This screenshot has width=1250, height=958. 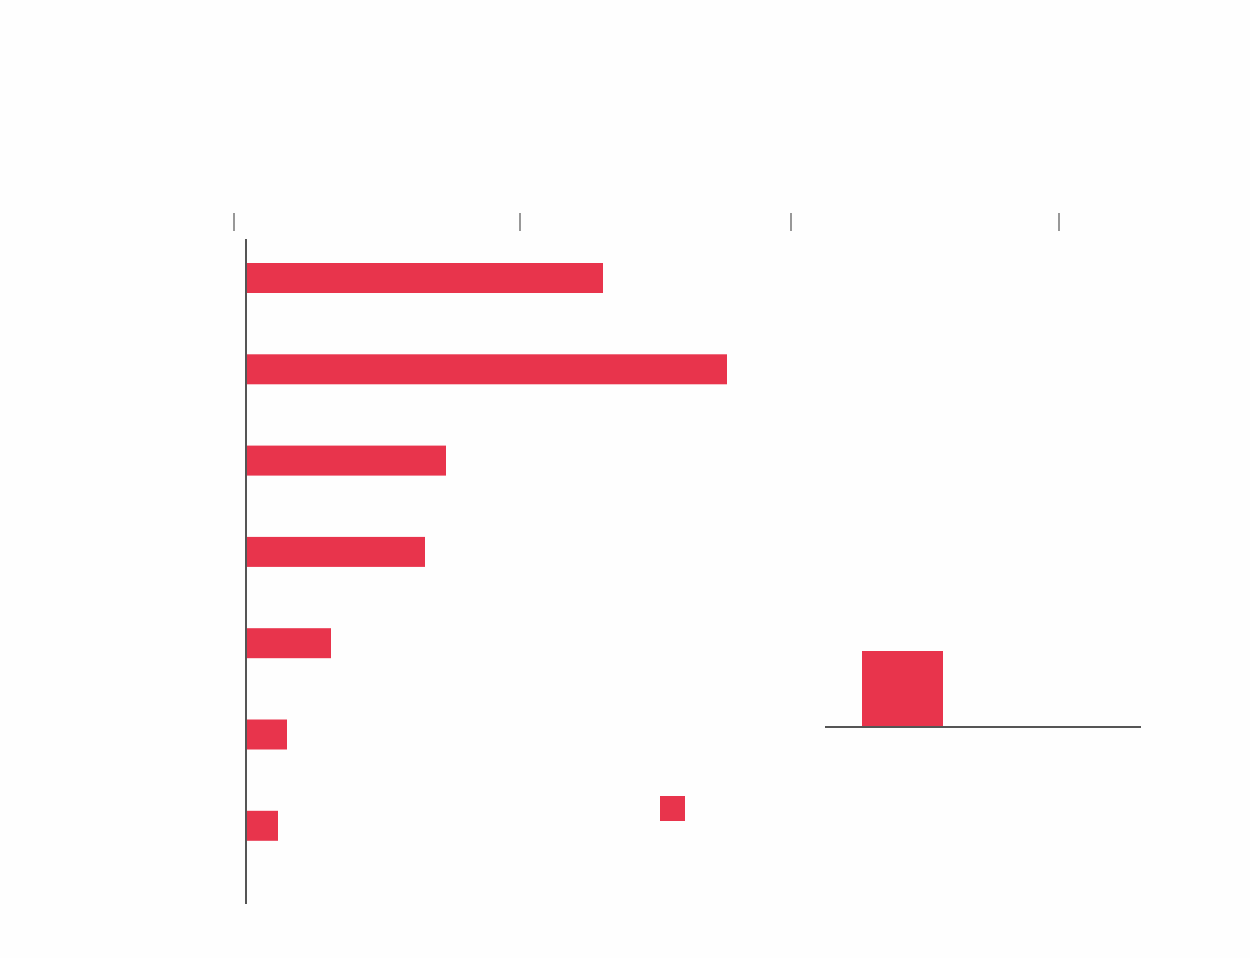 What do you see at coordinates (672, 808) in the screenshot?
I see `legend-swatch` at bounding box center [672, 808].